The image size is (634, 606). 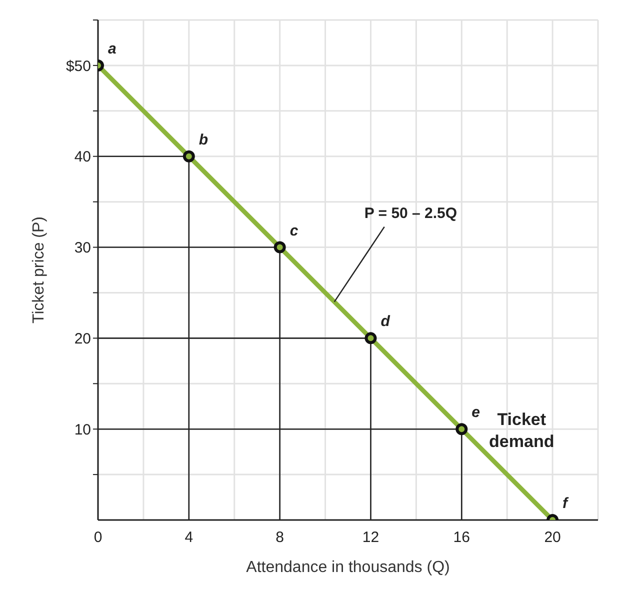 What do you see at coordinates (82, 248) in the screenshot?
I see `y-tick-label: 30` at bounding box center [82, 248].